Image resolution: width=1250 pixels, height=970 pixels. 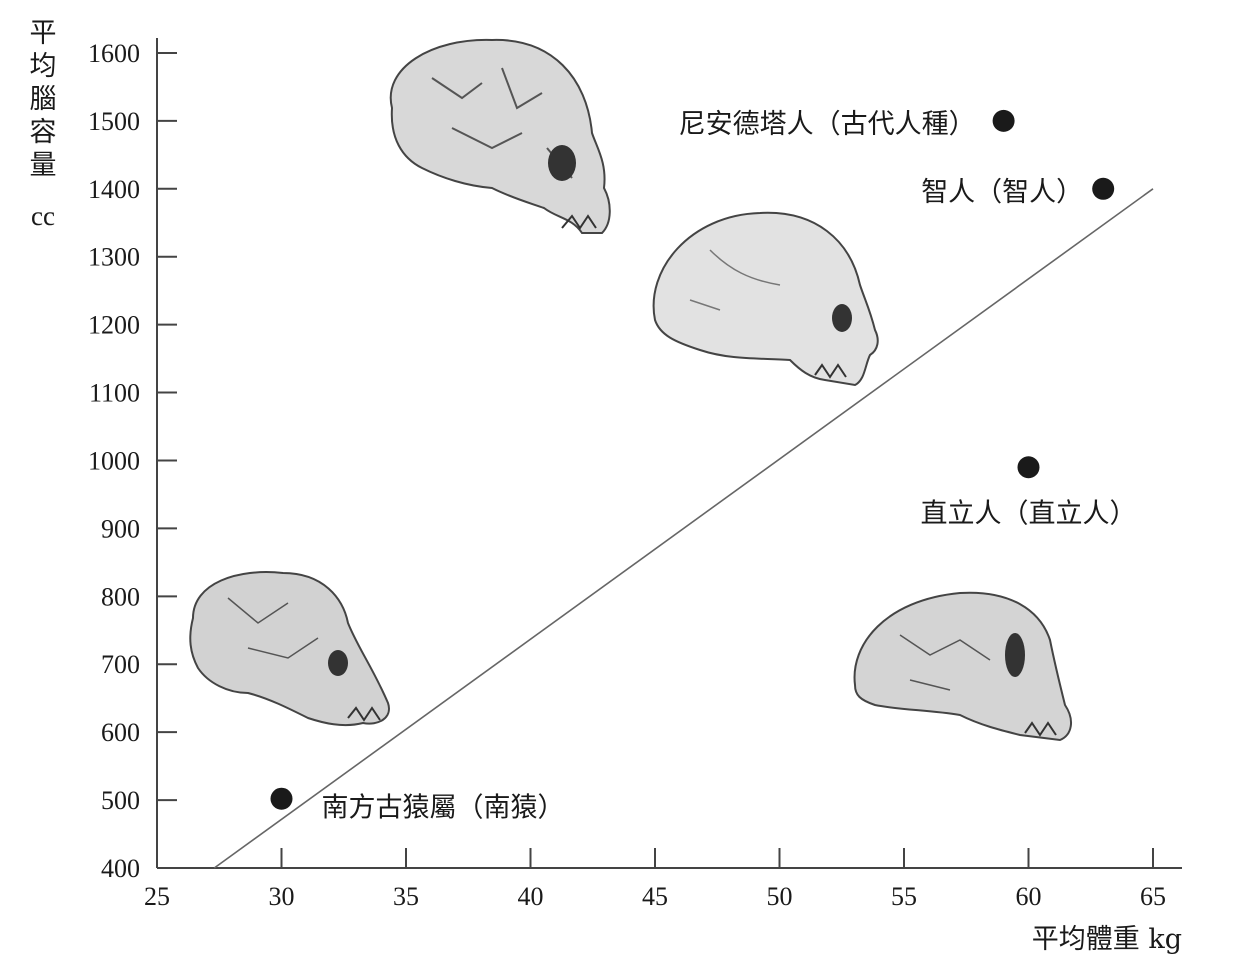 What do you see at coordinates (43, 99) in the screenshot?
I see `y-axis-title-text: 平均腦容量` at bounding box center [43, 99].